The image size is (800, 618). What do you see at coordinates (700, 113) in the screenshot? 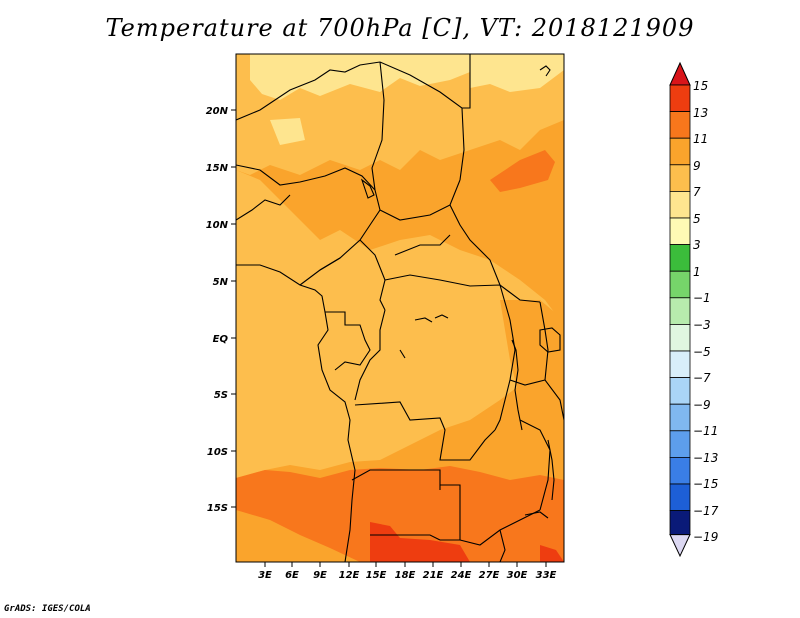
I see `colorbar-label-13: 13` at bounding box center [700, 113].